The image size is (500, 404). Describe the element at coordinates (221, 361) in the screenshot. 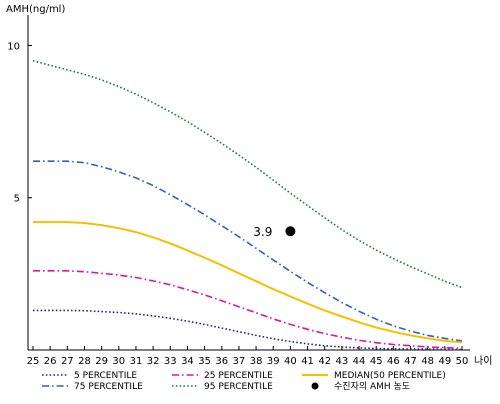

I see `x-tick-label: 36` at that location.